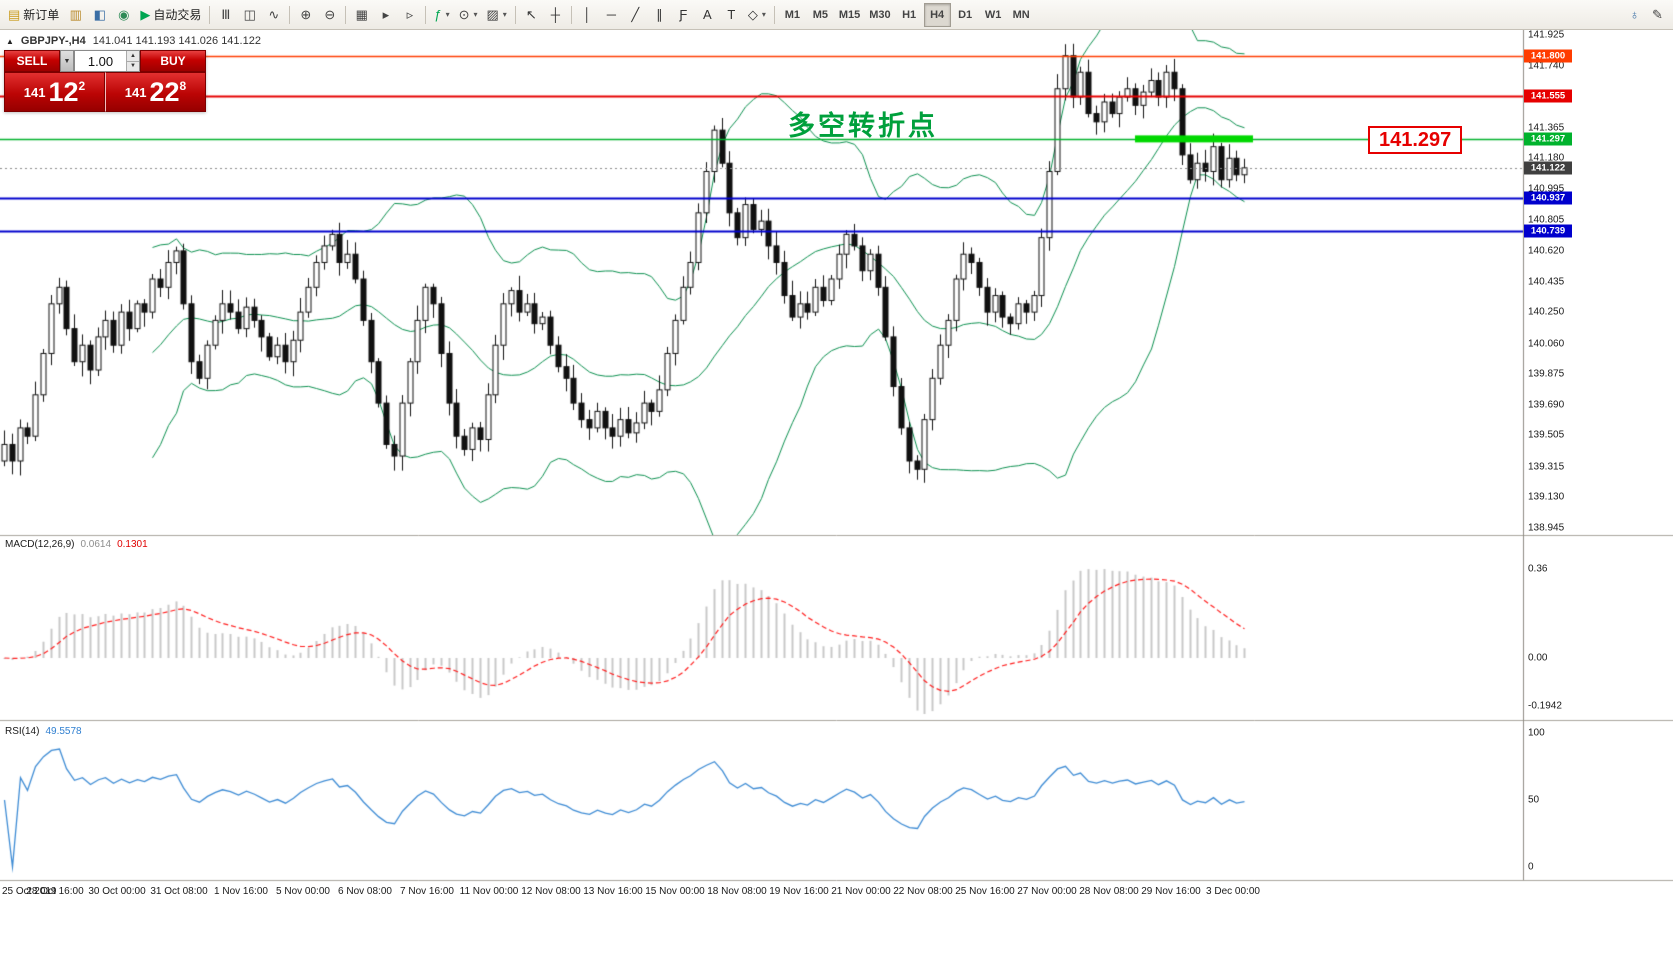 Image resolution: width=1673 pixels, height=953 pixels. Describe the element at coordinates (1233, 891) in the screenshot. I see `time-axis-label: 3 Dec 00:00` at that location.